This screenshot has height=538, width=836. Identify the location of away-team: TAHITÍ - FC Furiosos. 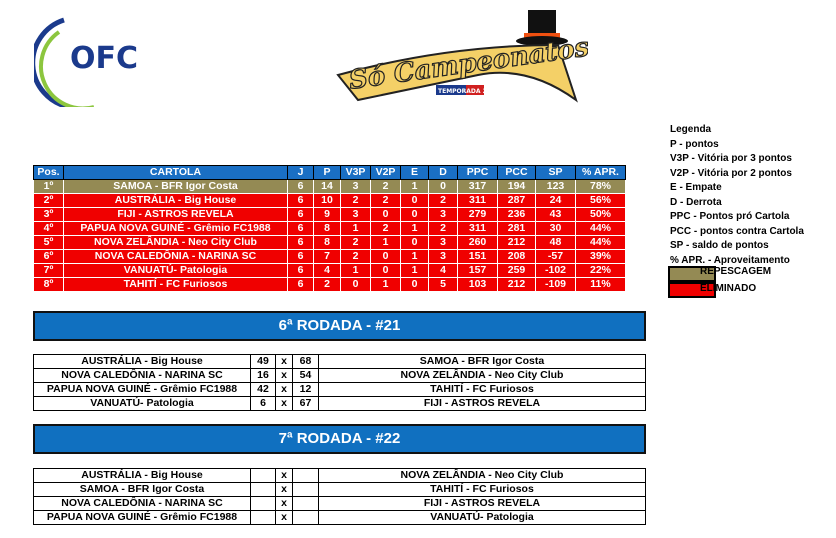
(482, 489).